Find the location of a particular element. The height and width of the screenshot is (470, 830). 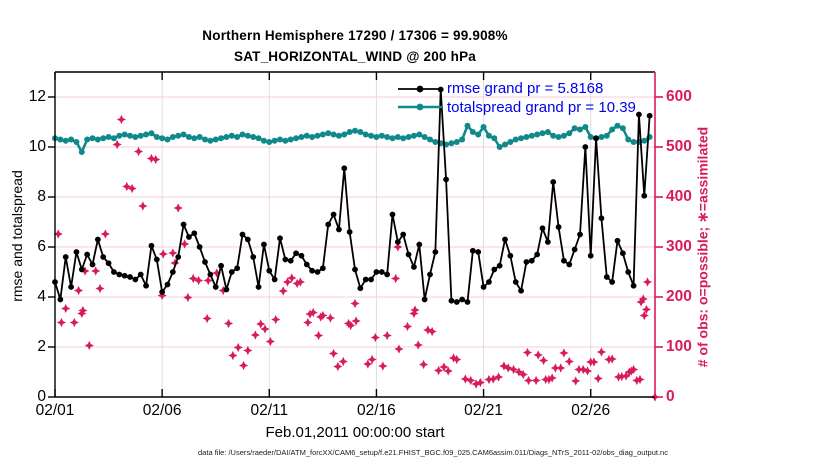

left-y-tick-label: 0 is located at coordinates (41, 396).